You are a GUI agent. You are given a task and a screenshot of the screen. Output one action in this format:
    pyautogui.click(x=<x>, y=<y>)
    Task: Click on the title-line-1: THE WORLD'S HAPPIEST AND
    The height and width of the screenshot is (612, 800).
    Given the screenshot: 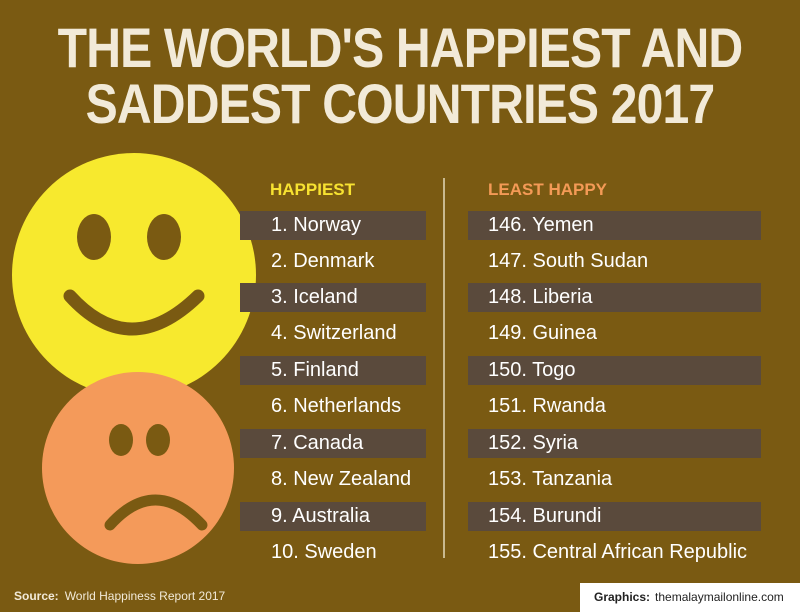 What is the action you would take?
    pyautogui.click(x=400, y=47)
    